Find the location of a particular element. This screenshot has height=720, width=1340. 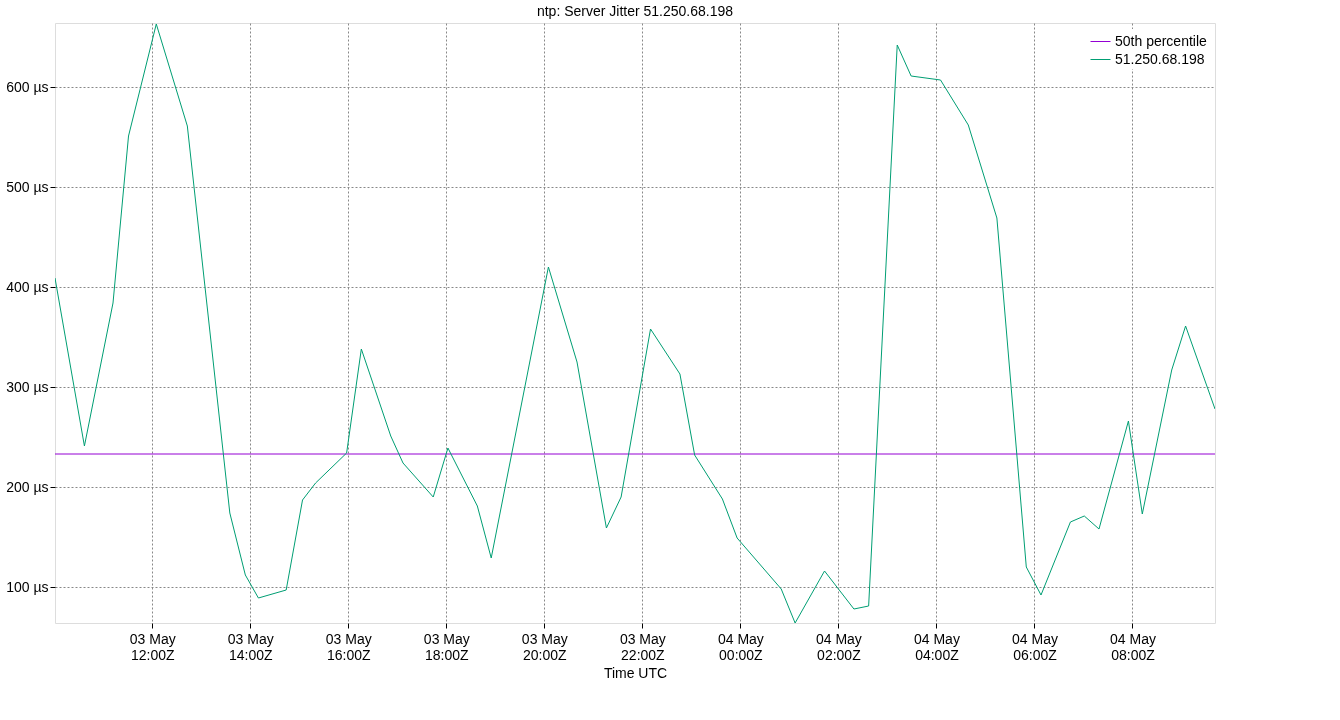

x-tick-label: 04 May 06:00Z is located at coordinates (1035, 646).